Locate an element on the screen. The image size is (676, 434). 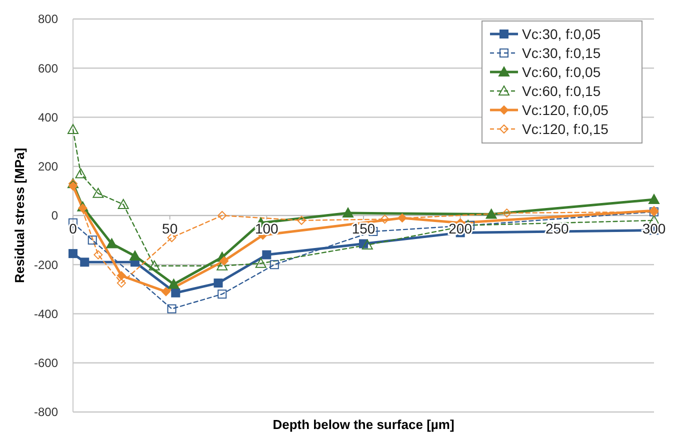
x-tick-label: 300 is located at coordinates (654, 228).